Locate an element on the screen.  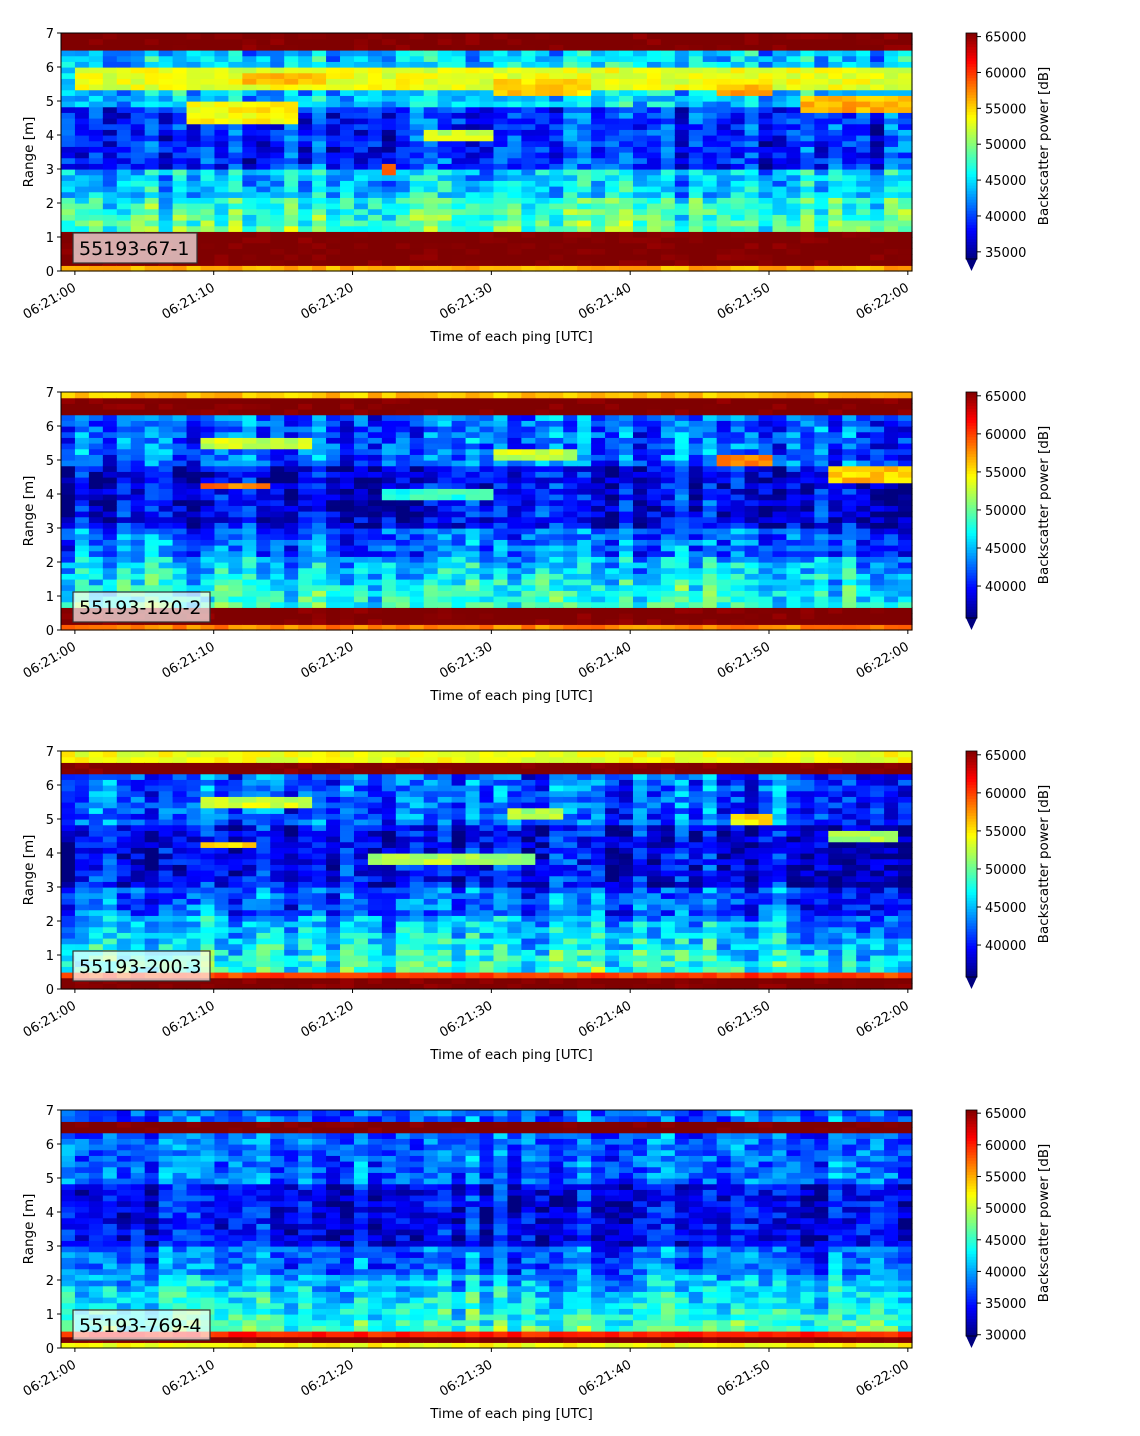
colorbar-segment is located at coordinates (971, 131).